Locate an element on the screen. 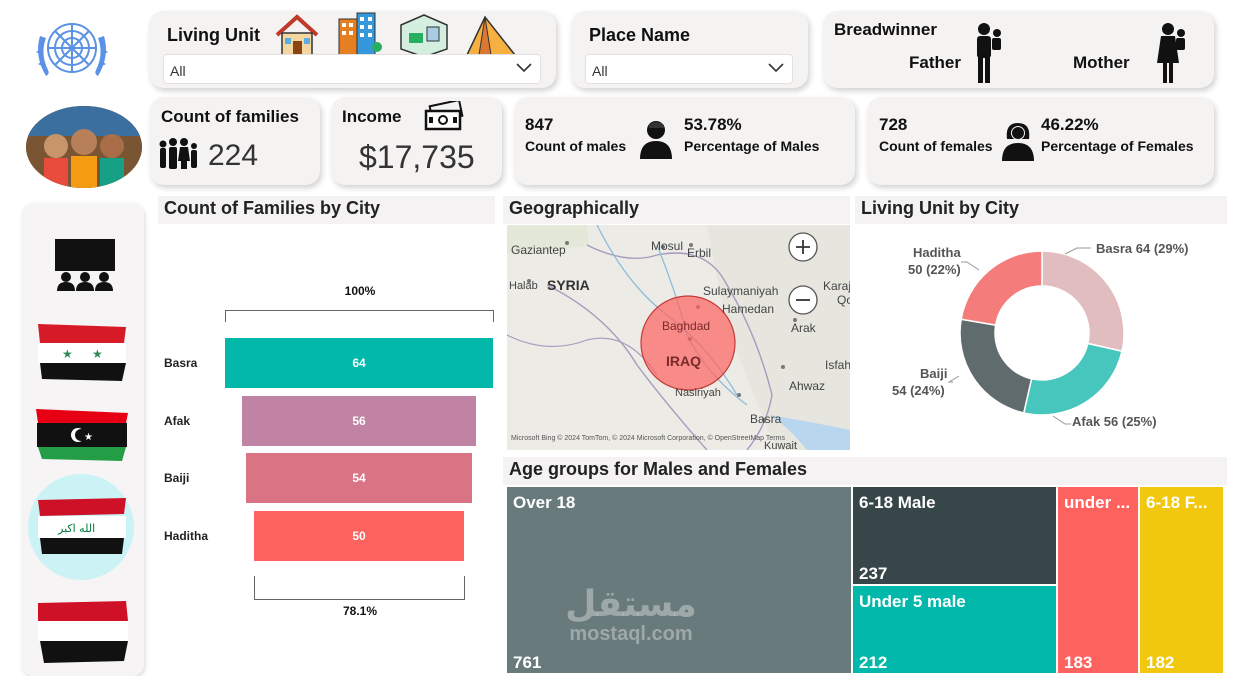  iraq-flag-nav-active: الله اكبر is located at coordinates (81, 527).